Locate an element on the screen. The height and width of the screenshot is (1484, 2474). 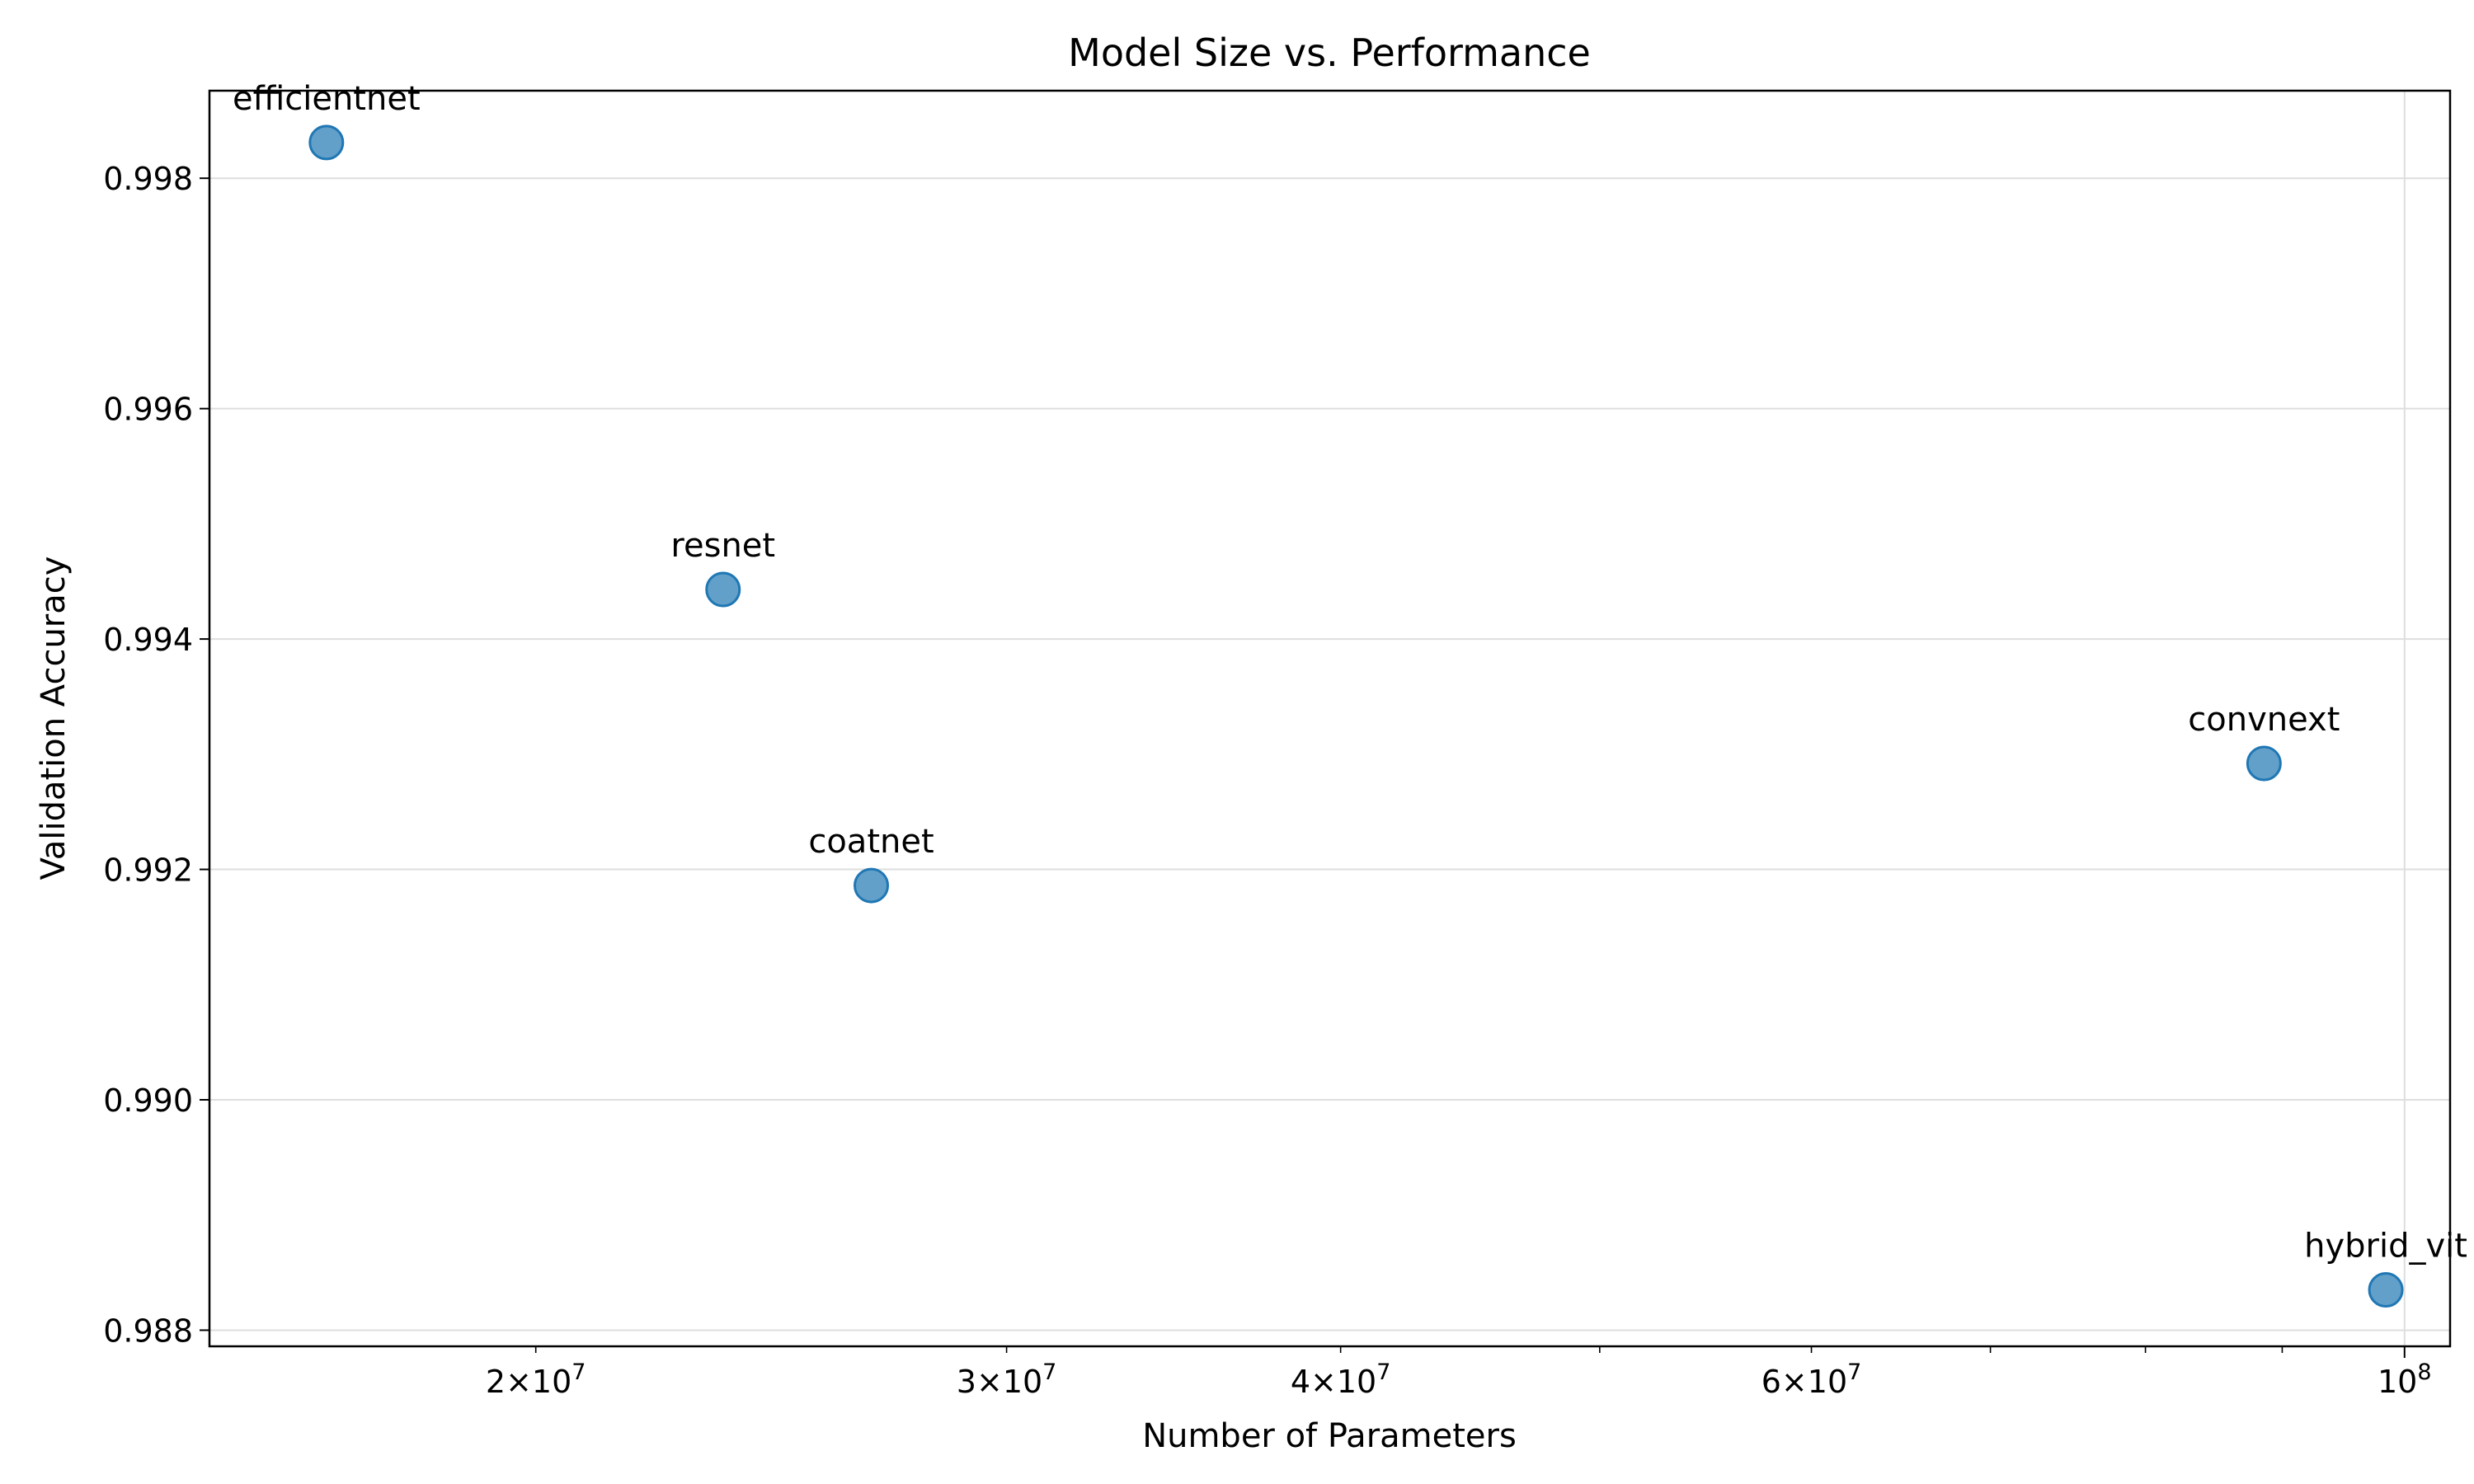
point-label: hybrid_vit is located at coordinates (2385, 1247).